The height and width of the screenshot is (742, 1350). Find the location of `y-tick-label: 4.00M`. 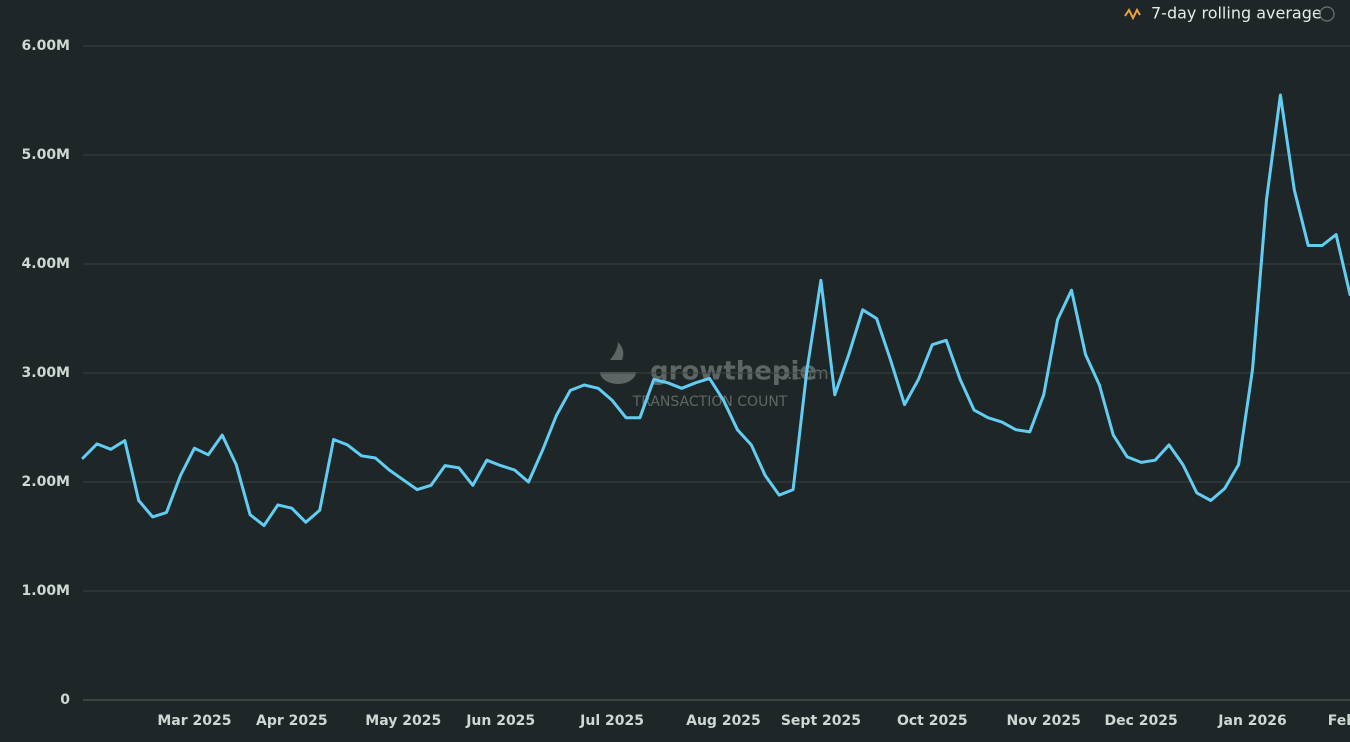

y-tick-label: 4.00M is located at coordinates (46, 264).